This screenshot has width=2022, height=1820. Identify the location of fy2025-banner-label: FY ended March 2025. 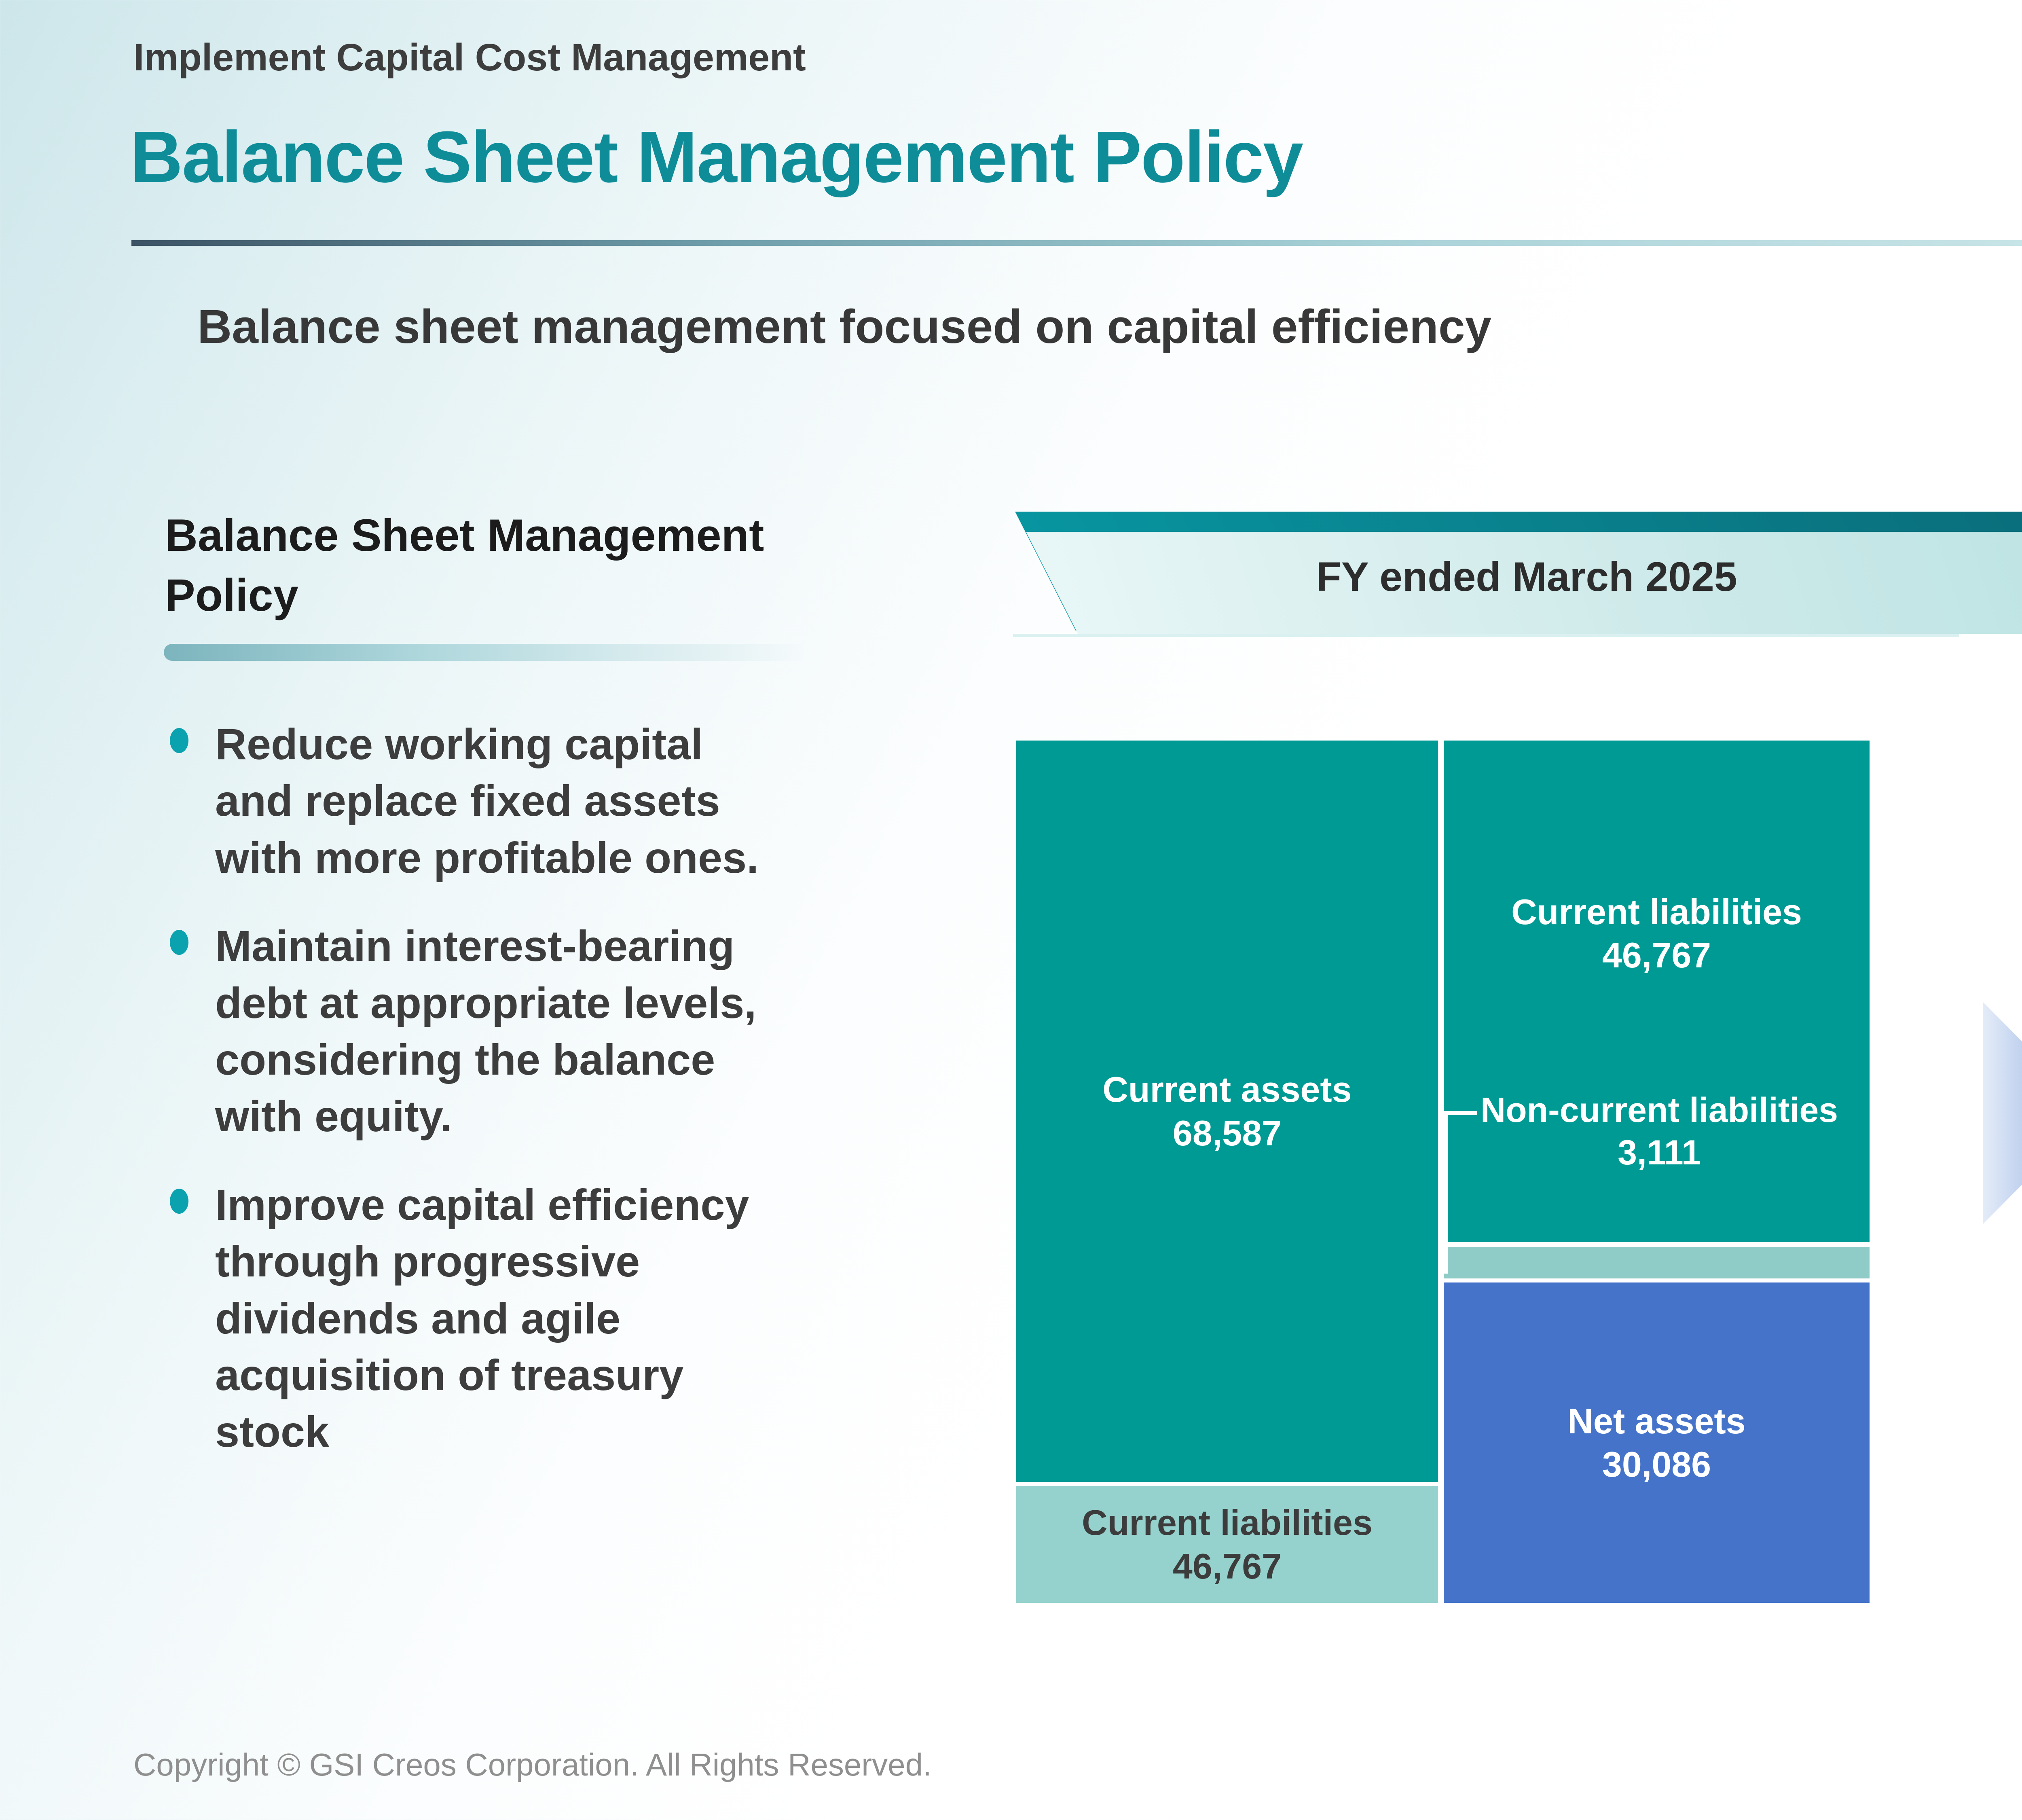
(1526, 577).